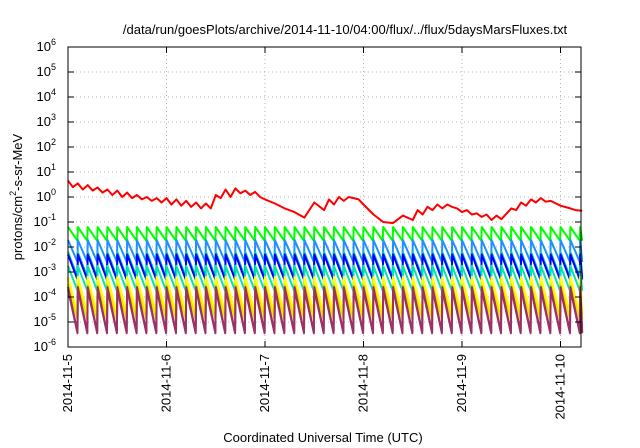  I want to click on x-tick-label: 2014-11-7, so click(264, 383).